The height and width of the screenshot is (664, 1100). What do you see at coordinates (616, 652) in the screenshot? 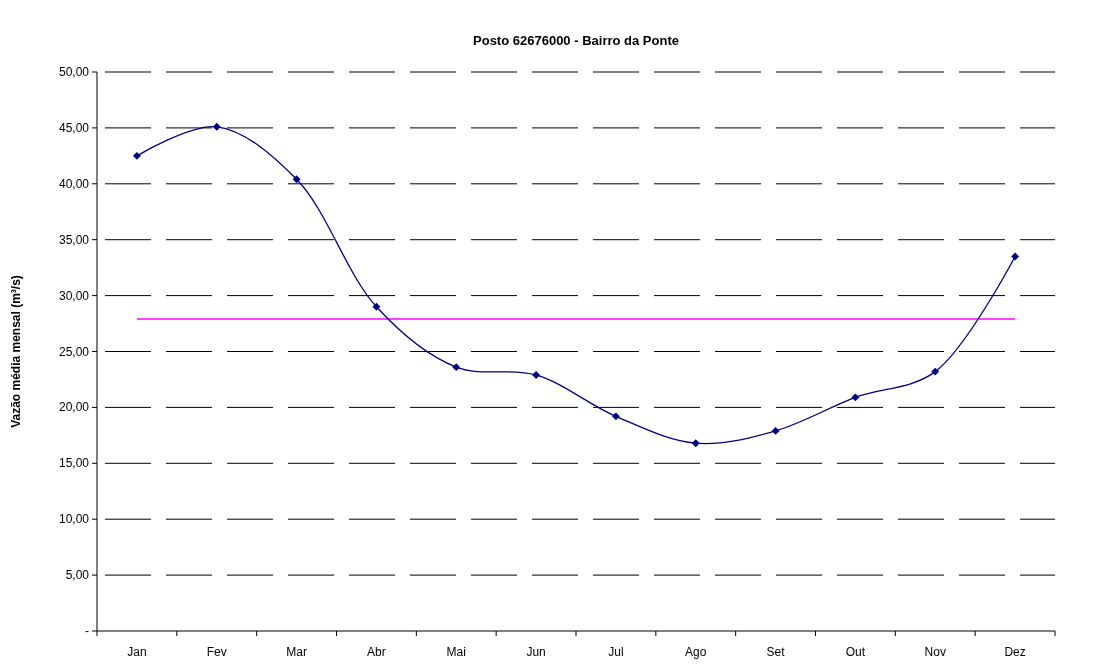
I see `x-tick-label: Jul` at bounding box center [616, 652].